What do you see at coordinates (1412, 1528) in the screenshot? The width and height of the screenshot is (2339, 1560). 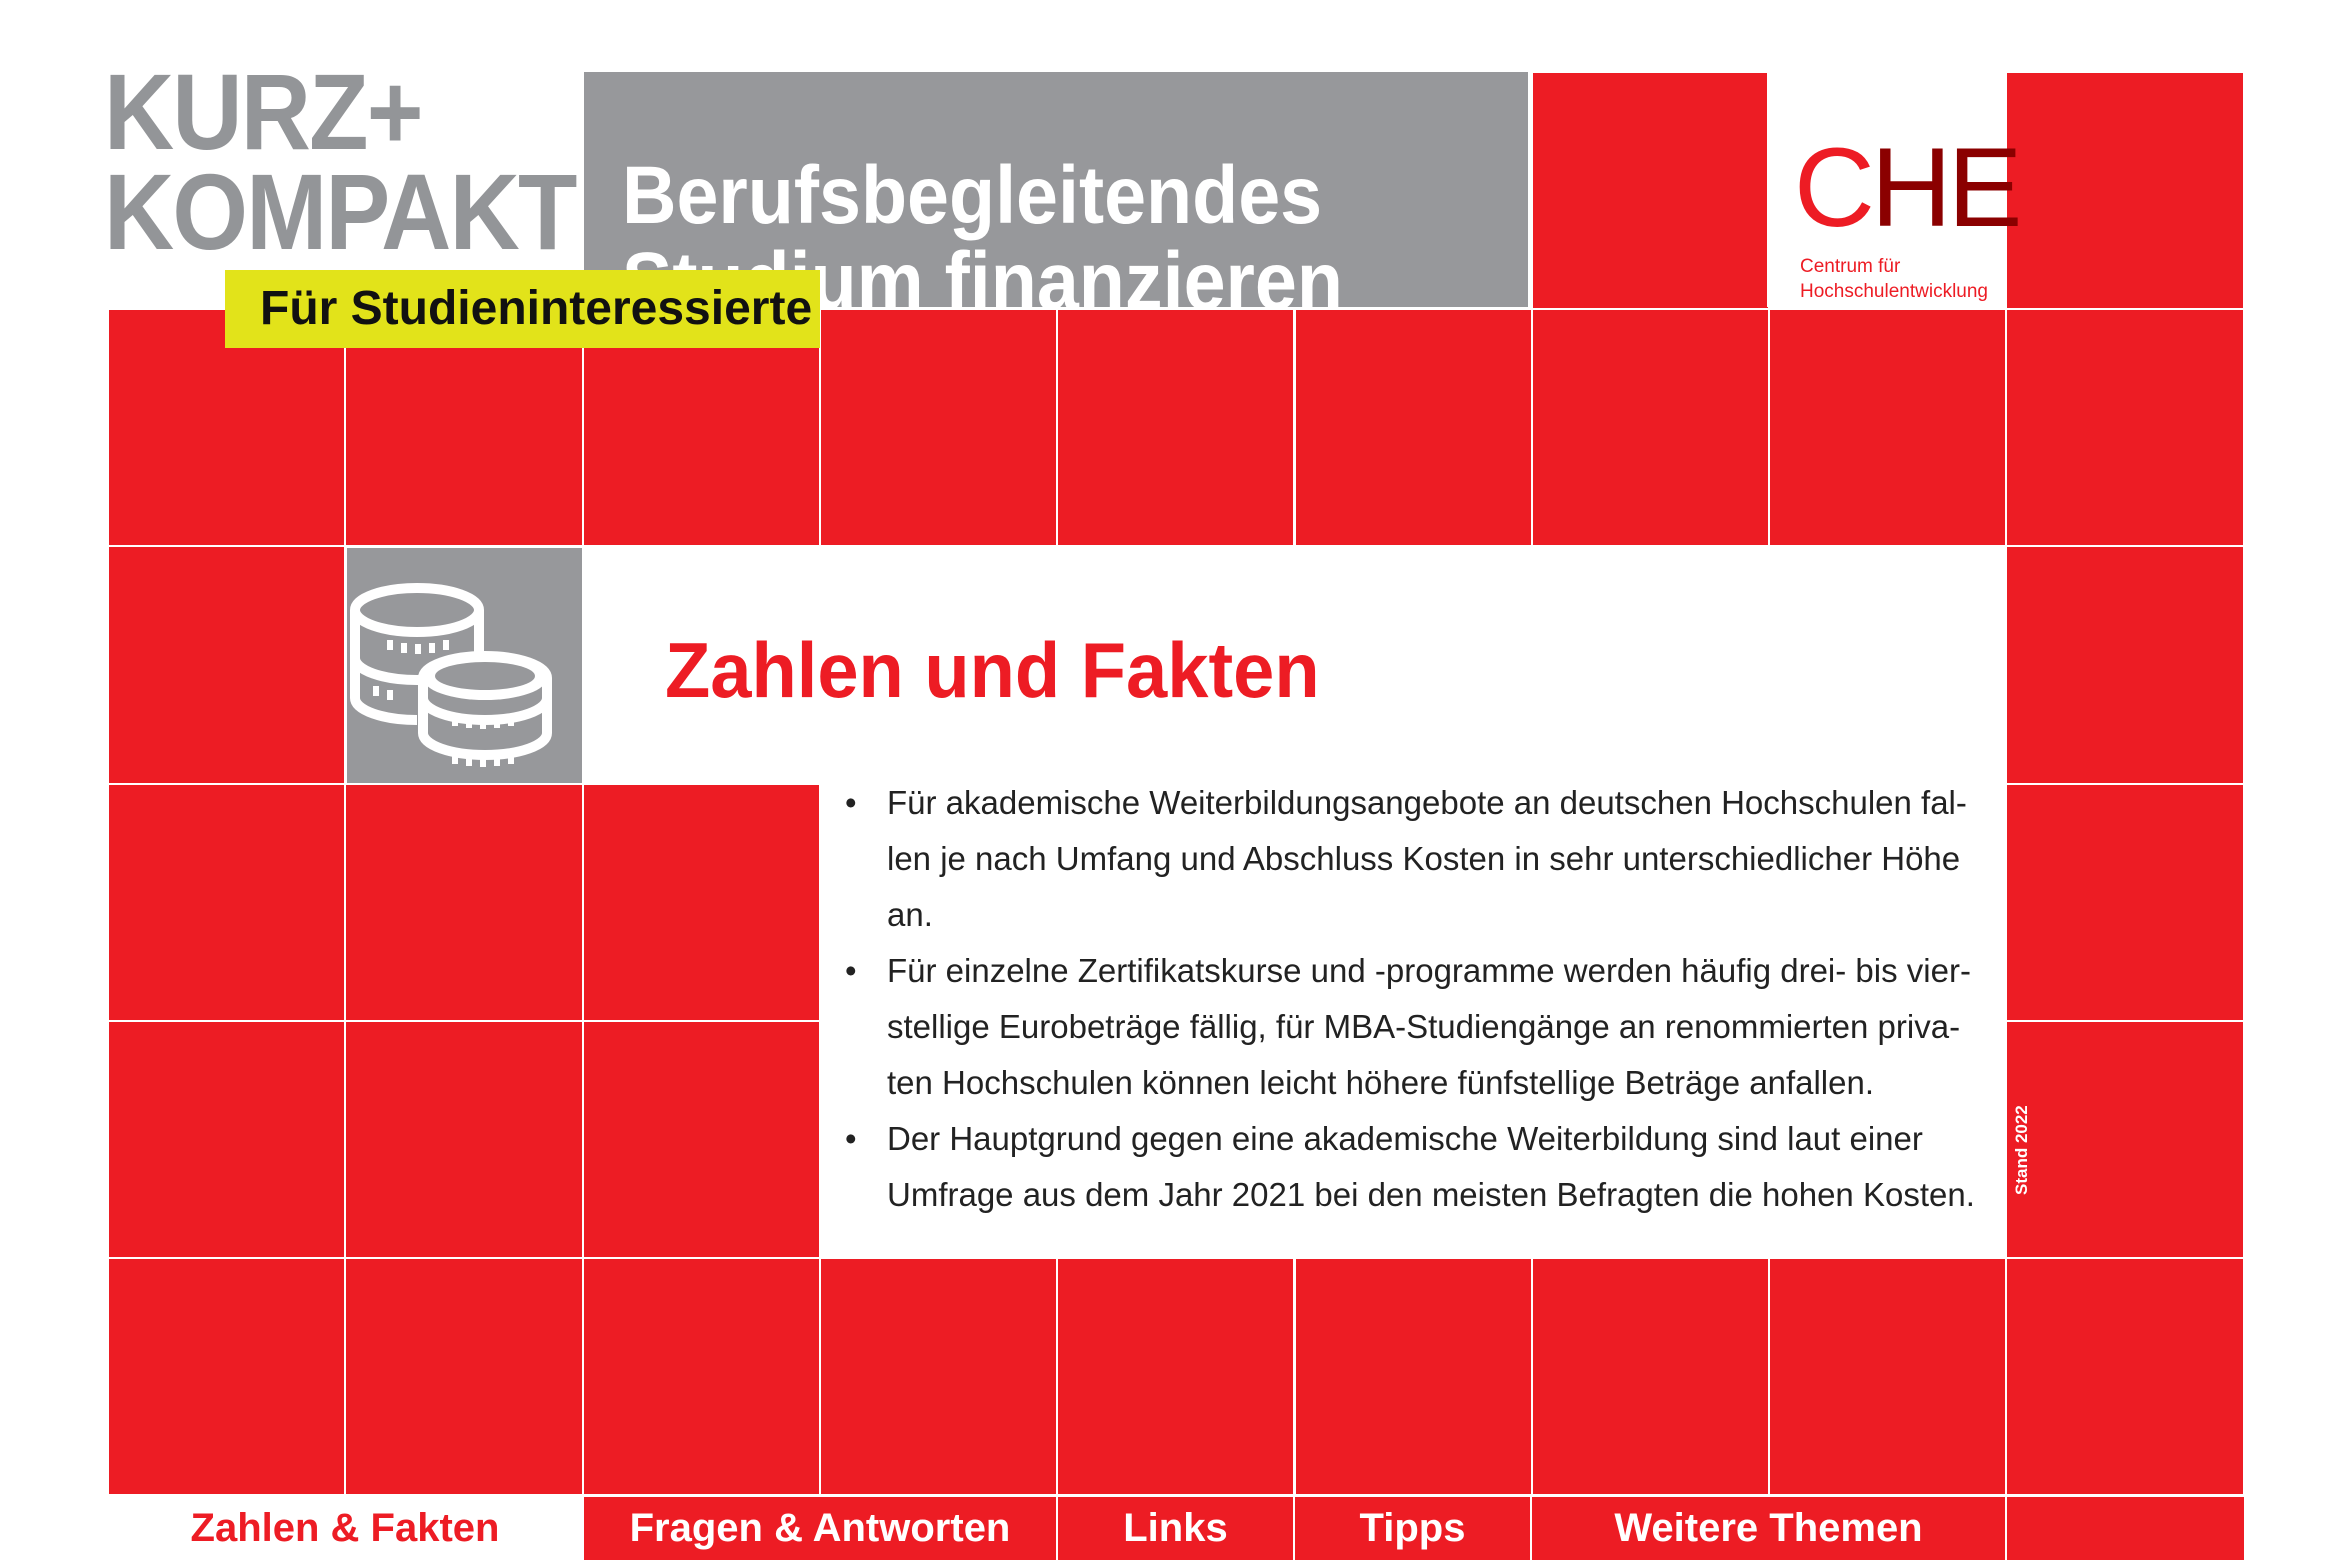 I see `nav-tab-tipps: Tipps` at bounding box center [1412, 1528].